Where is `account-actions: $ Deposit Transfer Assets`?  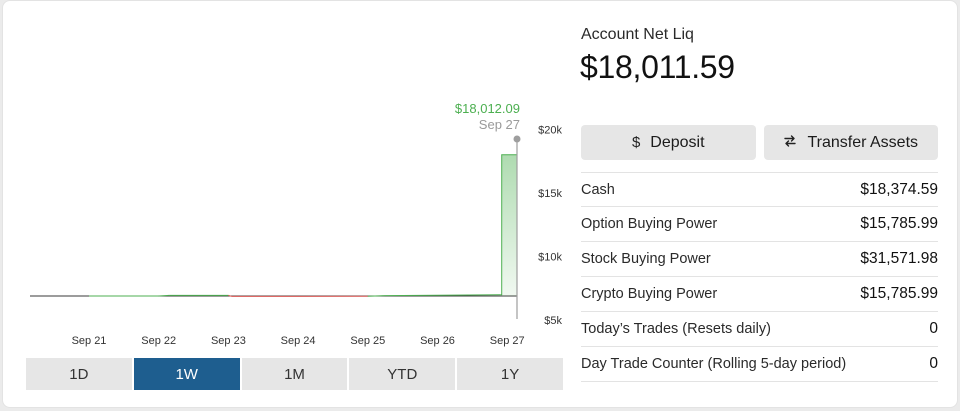 account-actions: $ Deposit Transfer Assets is located at coordinates (759, 142).